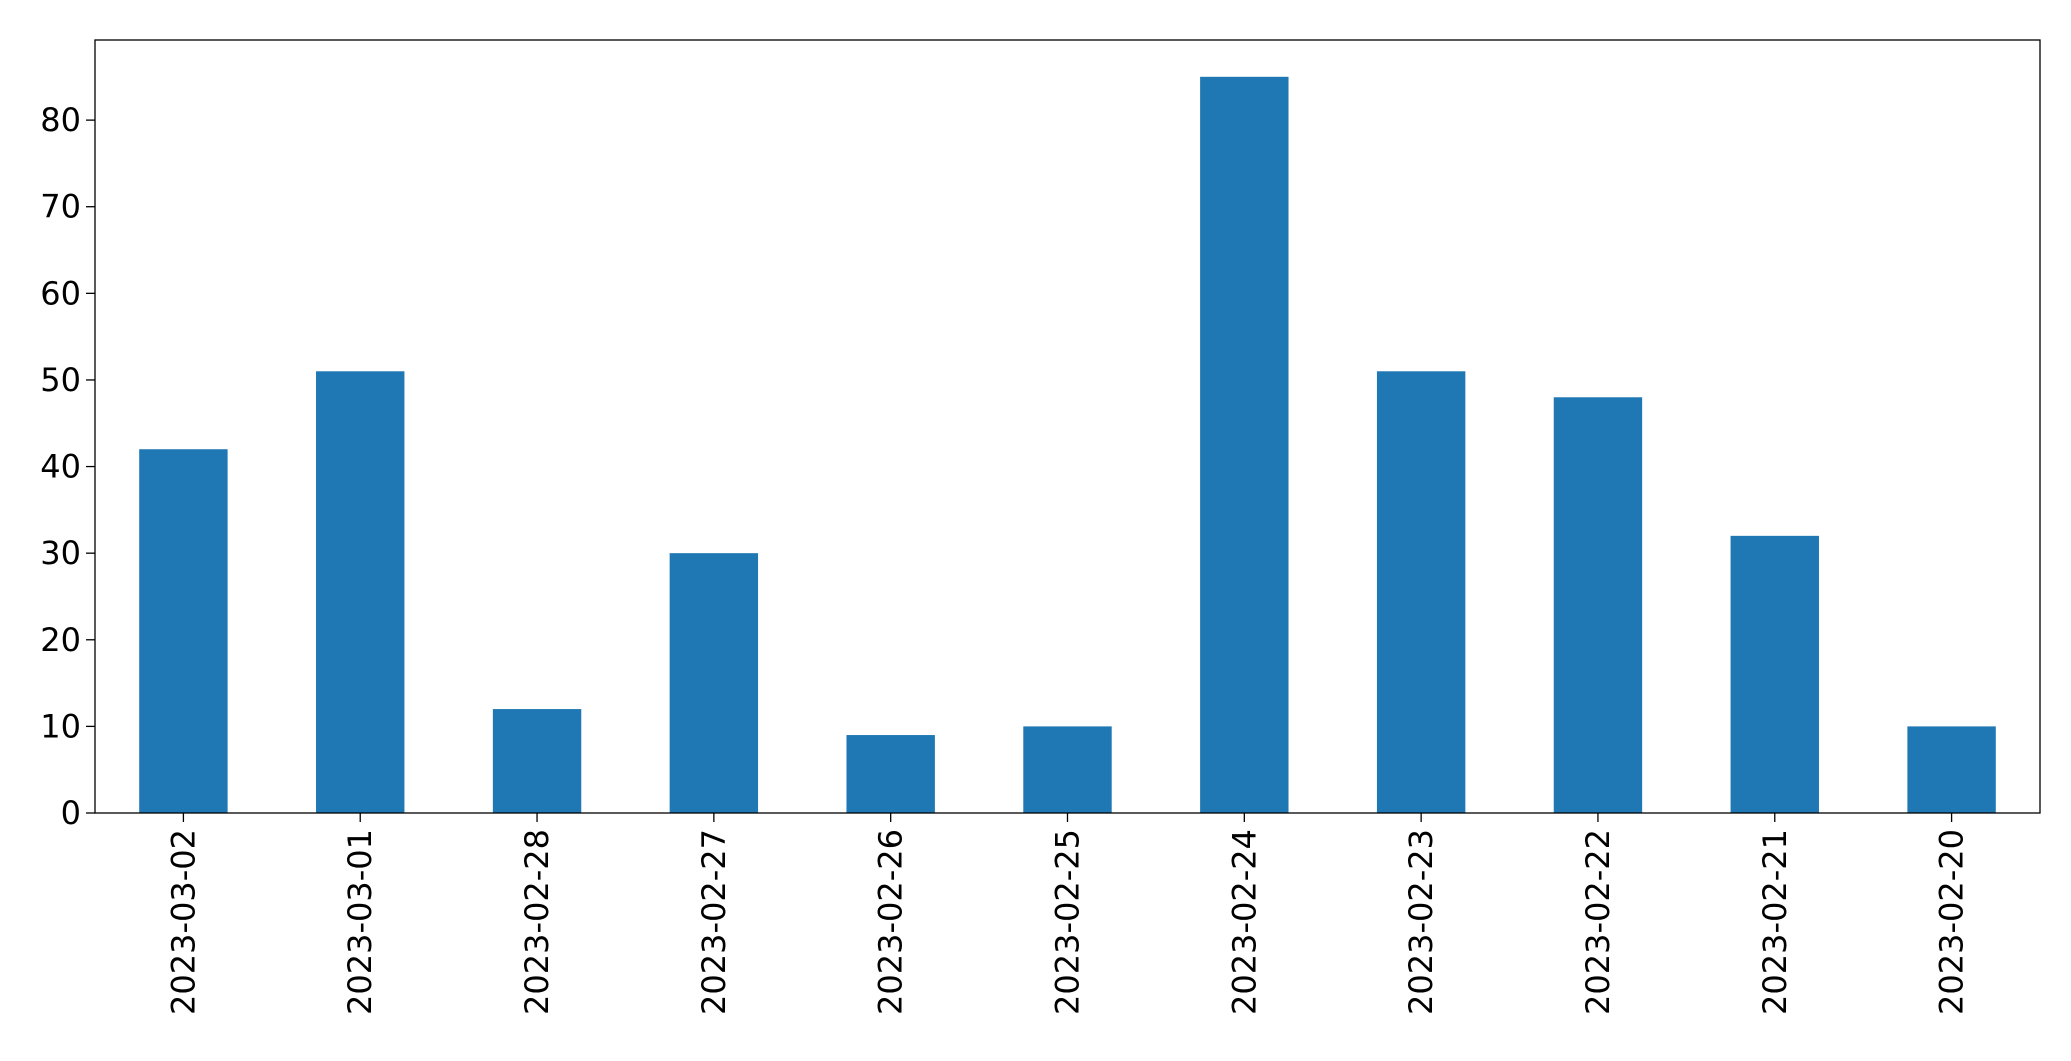  Describe the element at coordinates (60, 293) in the screenshot. I see `y-tick-label: 60` at that location.